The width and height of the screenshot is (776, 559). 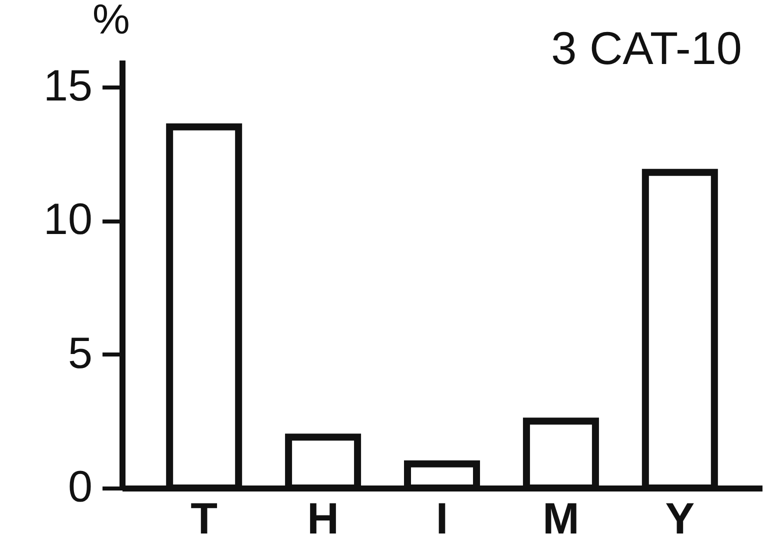 What do you see at coordinates (680, 519) in the screenshot?
I see `x-tick-label: Y` at bounding box center [680, 519].